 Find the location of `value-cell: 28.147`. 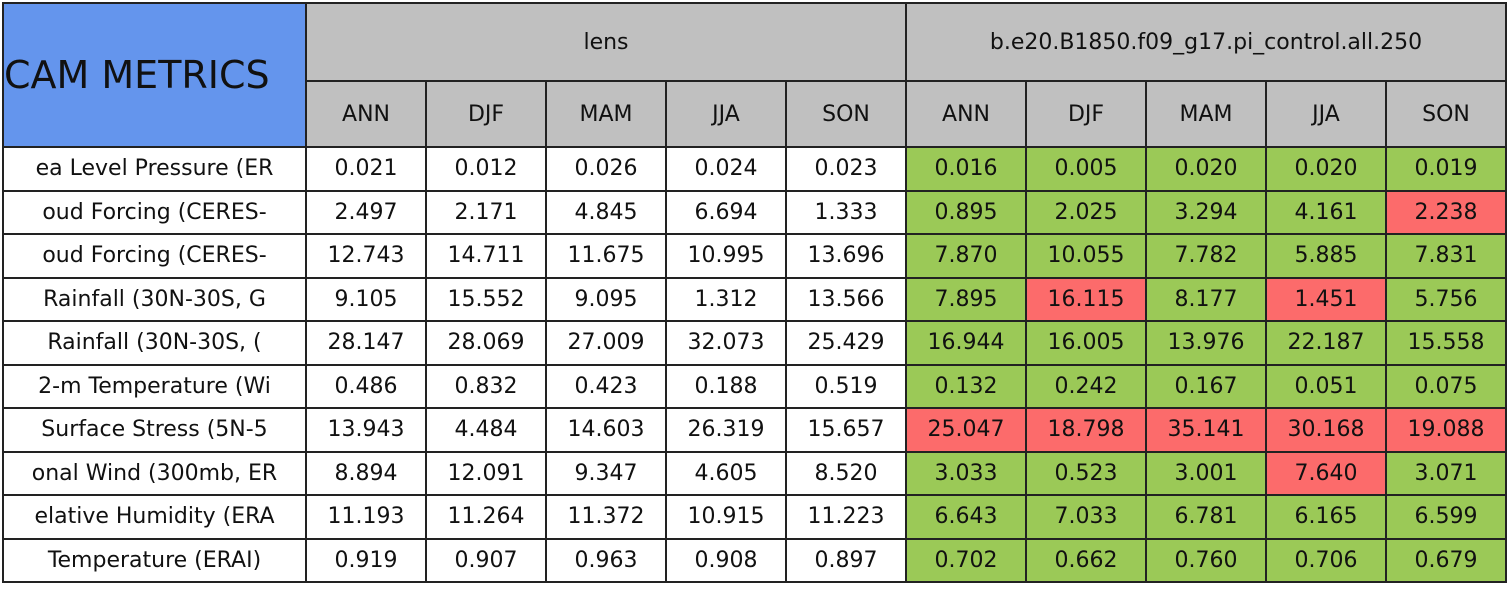

value-cell: 28.147 is located at coordinates (366, 343).